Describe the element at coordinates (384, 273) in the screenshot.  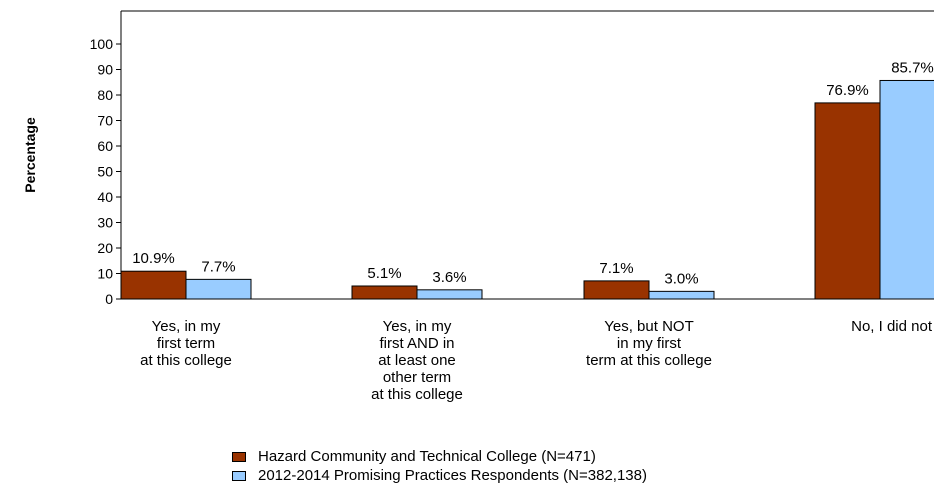
I see `data-label-series1-cat2: 5.1%` at that location.